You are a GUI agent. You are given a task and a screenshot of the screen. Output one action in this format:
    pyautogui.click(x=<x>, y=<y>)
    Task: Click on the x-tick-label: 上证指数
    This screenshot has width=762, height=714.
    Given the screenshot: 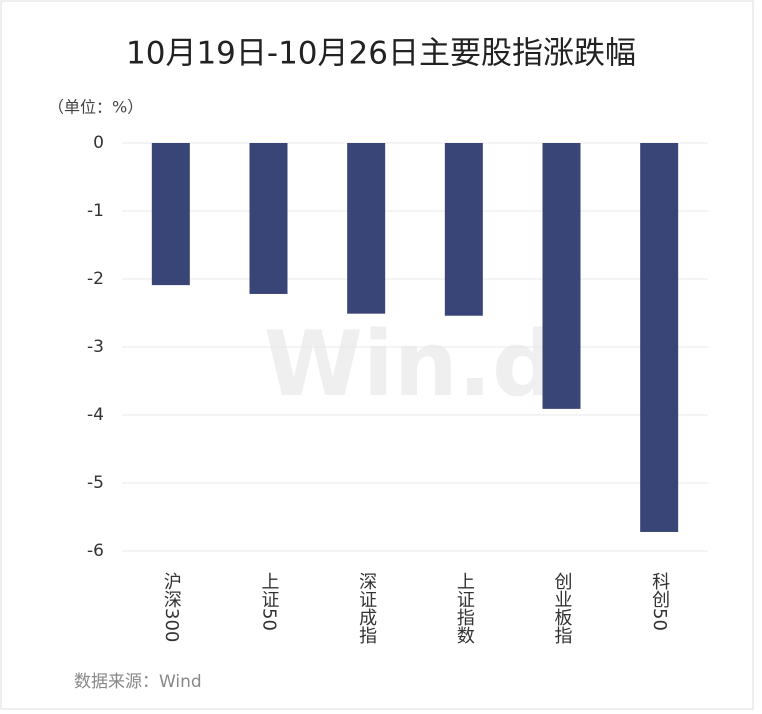 What is the action you would take?
    pyautogui.click(x=464, y=608)
    